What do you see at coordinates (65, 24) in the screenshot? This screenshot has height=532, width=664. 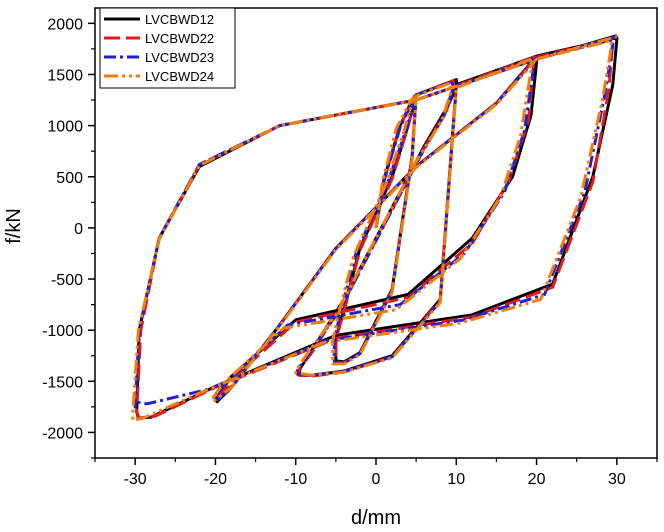 I see `y-tick-label: 2000` at bounding box center [65, 24].